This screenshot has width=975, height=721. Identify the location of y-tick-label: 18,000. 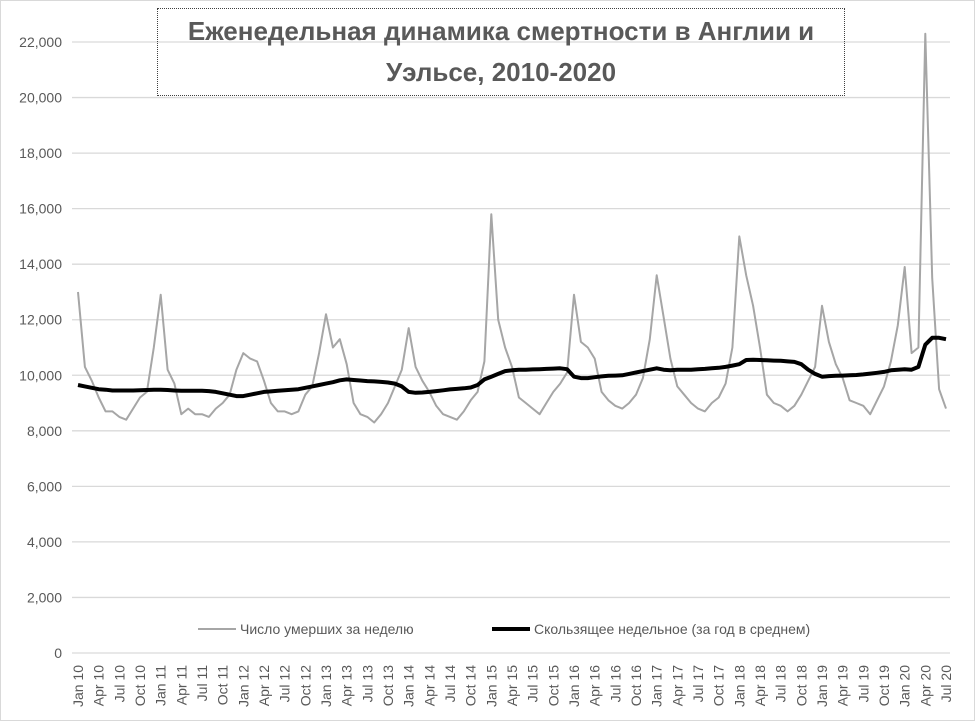
(40, 153).